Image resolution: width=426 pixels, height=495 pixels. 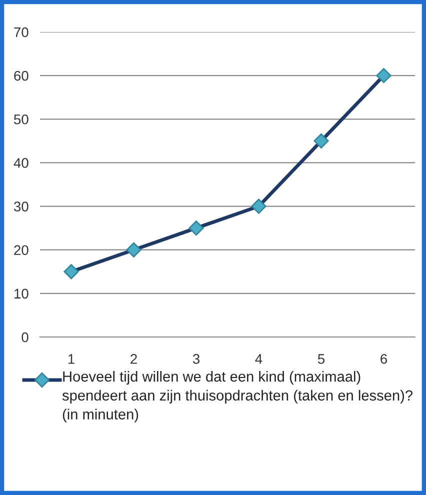 What do you see at coordinates (71, 359) in the screenshot?
I see `x-tick-label: 1` at bounding box center [71, 359].